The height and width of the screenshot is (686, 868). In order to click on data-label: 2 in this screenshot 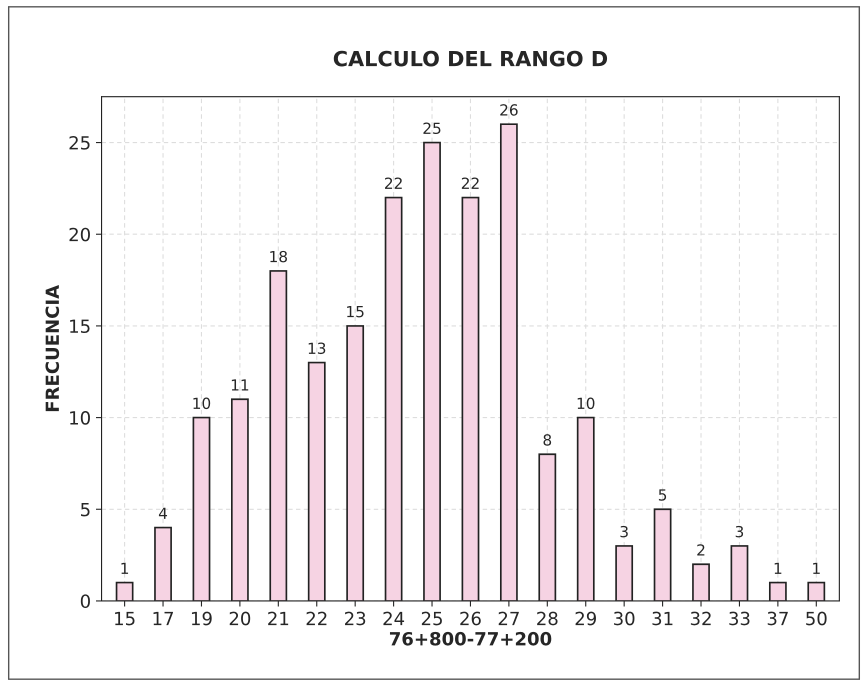, I will do `click(700, 550)`.